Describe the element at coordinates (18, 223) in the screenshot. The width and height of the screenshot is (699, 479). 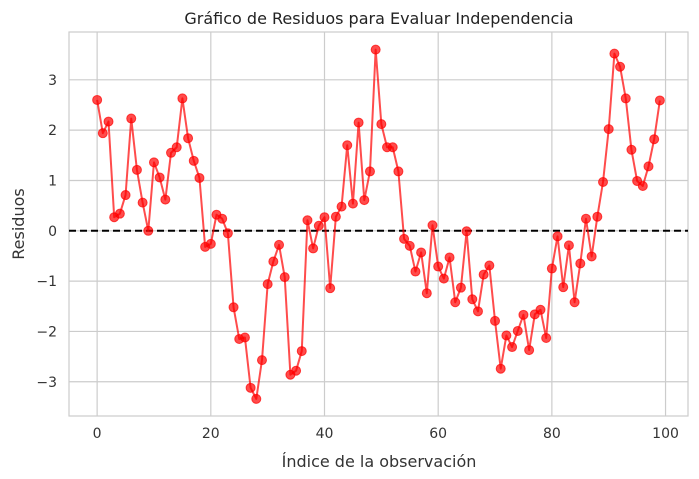
I see `y-axis-title: Residuos` at that location.